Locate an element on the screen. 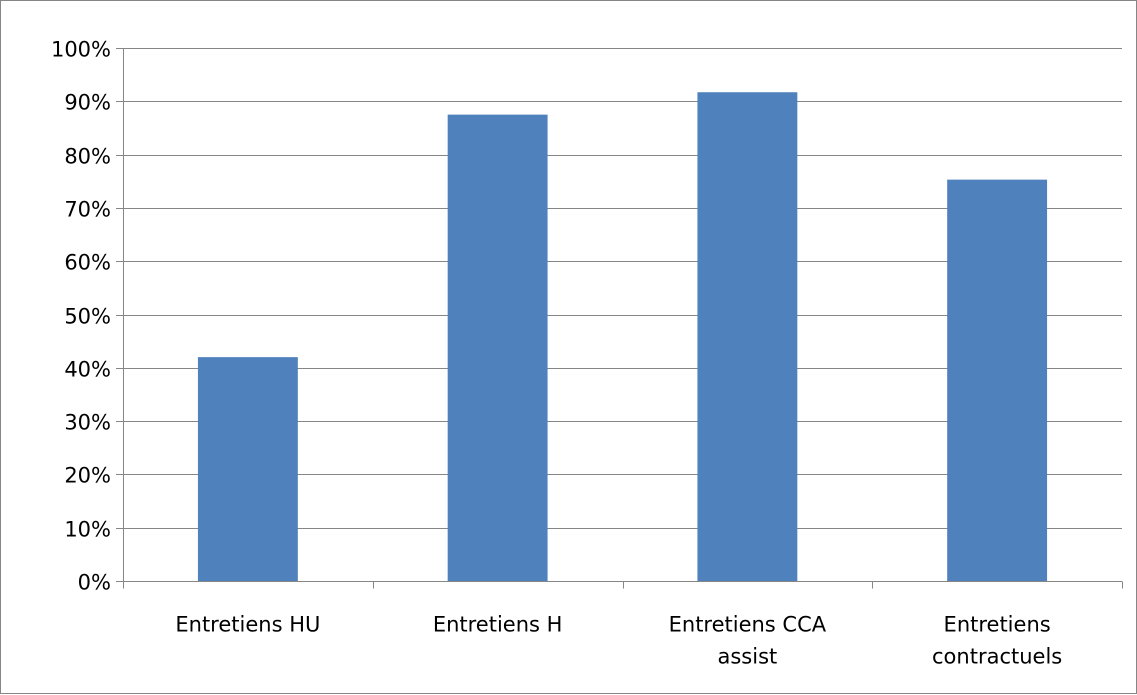 Image resolution: width=1137 pixels, height=695 pixels. x-category-label: Entretiens CCA is located at coordinates (748, 625).